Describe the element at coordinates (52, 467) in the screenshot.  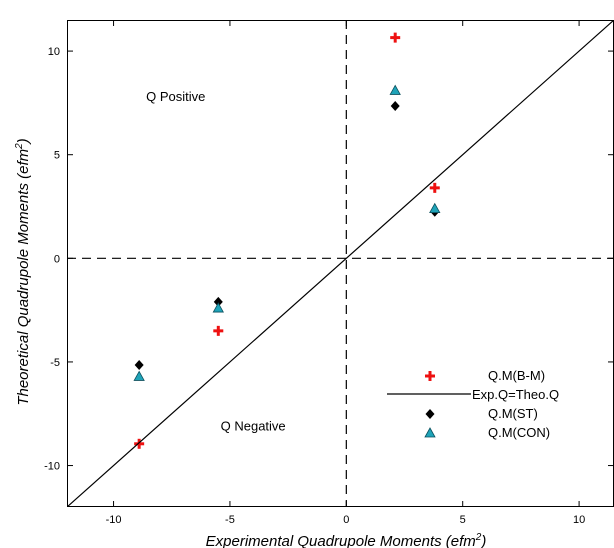
I see `y-tick-label: -10` at that location.